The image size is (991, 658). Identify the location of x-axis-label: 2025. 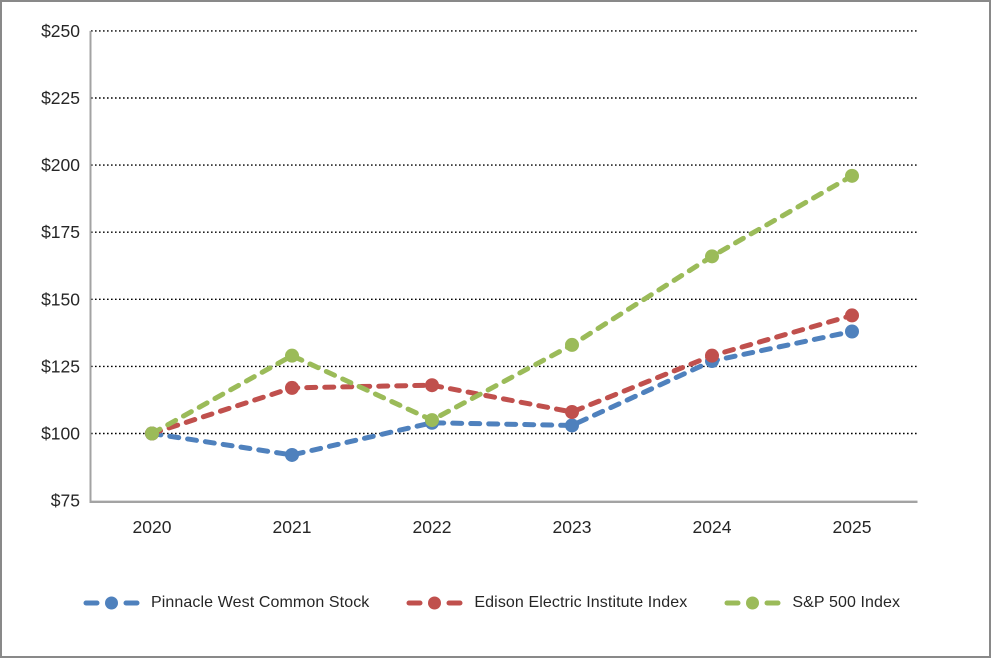
(852, 527).